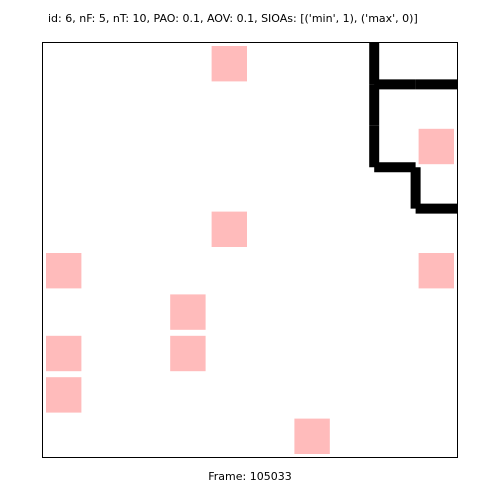 The height and width of the screenshot is (500, 500). I want to click on frame-number: 105033, so click(270, 476).